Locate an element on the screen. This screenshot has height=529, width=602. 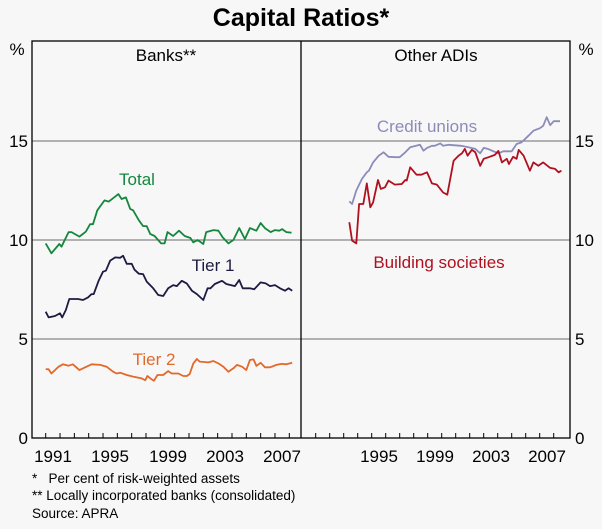
y-tick-left-15: 15 is located at coordinates (18, 141).